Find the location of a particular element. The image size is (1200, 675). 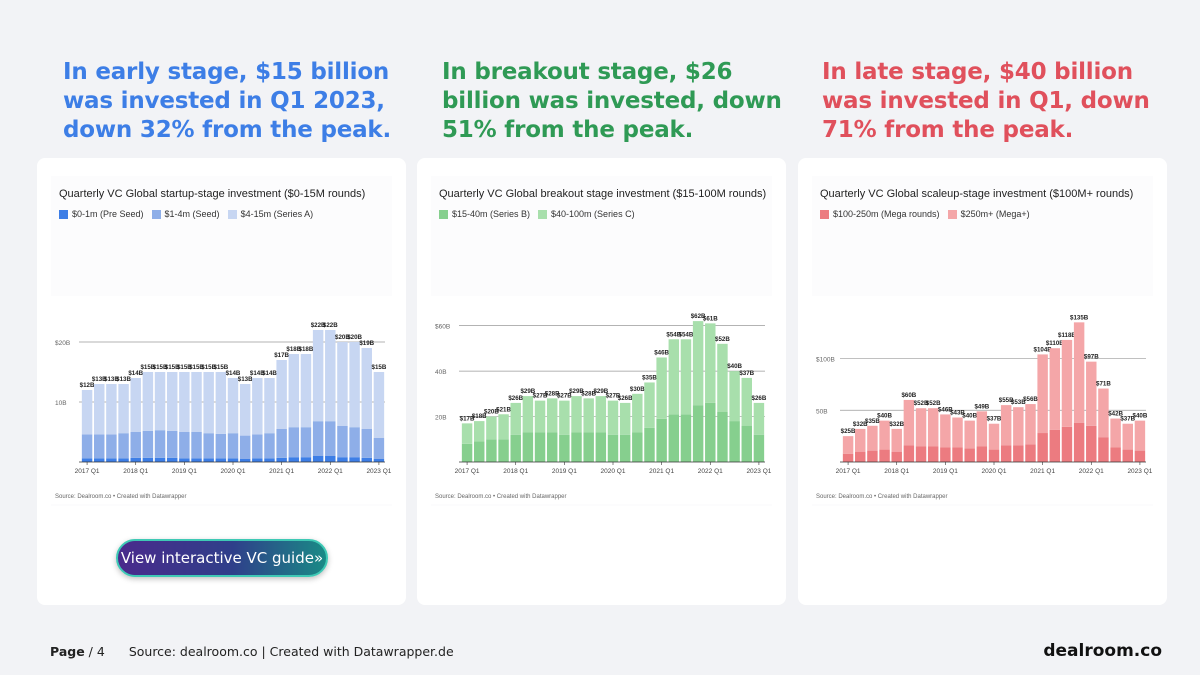

bar-total-label: $13B is located at coordinates (99, 379).